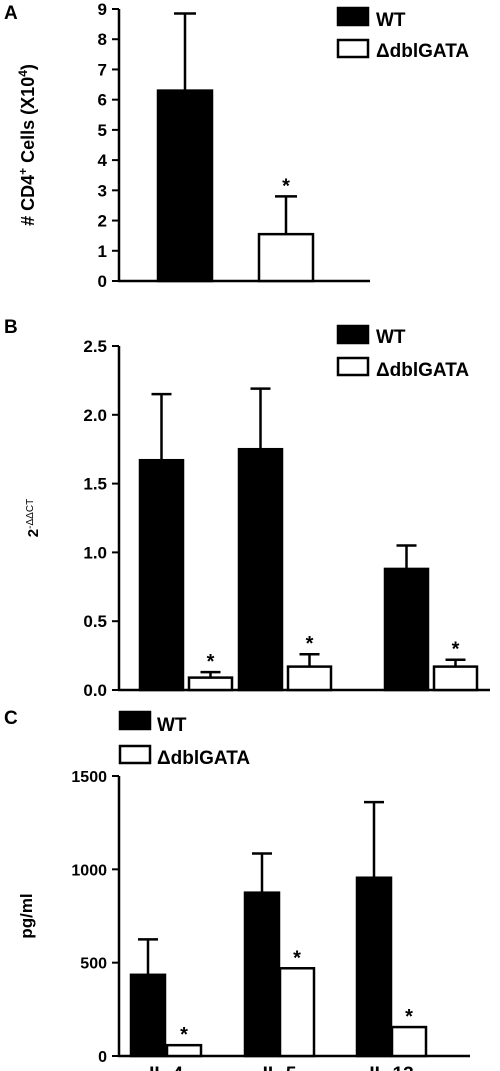 The image size is (500, 1071). I want to click on y-tick-label: 1.0, so click(95, 552).